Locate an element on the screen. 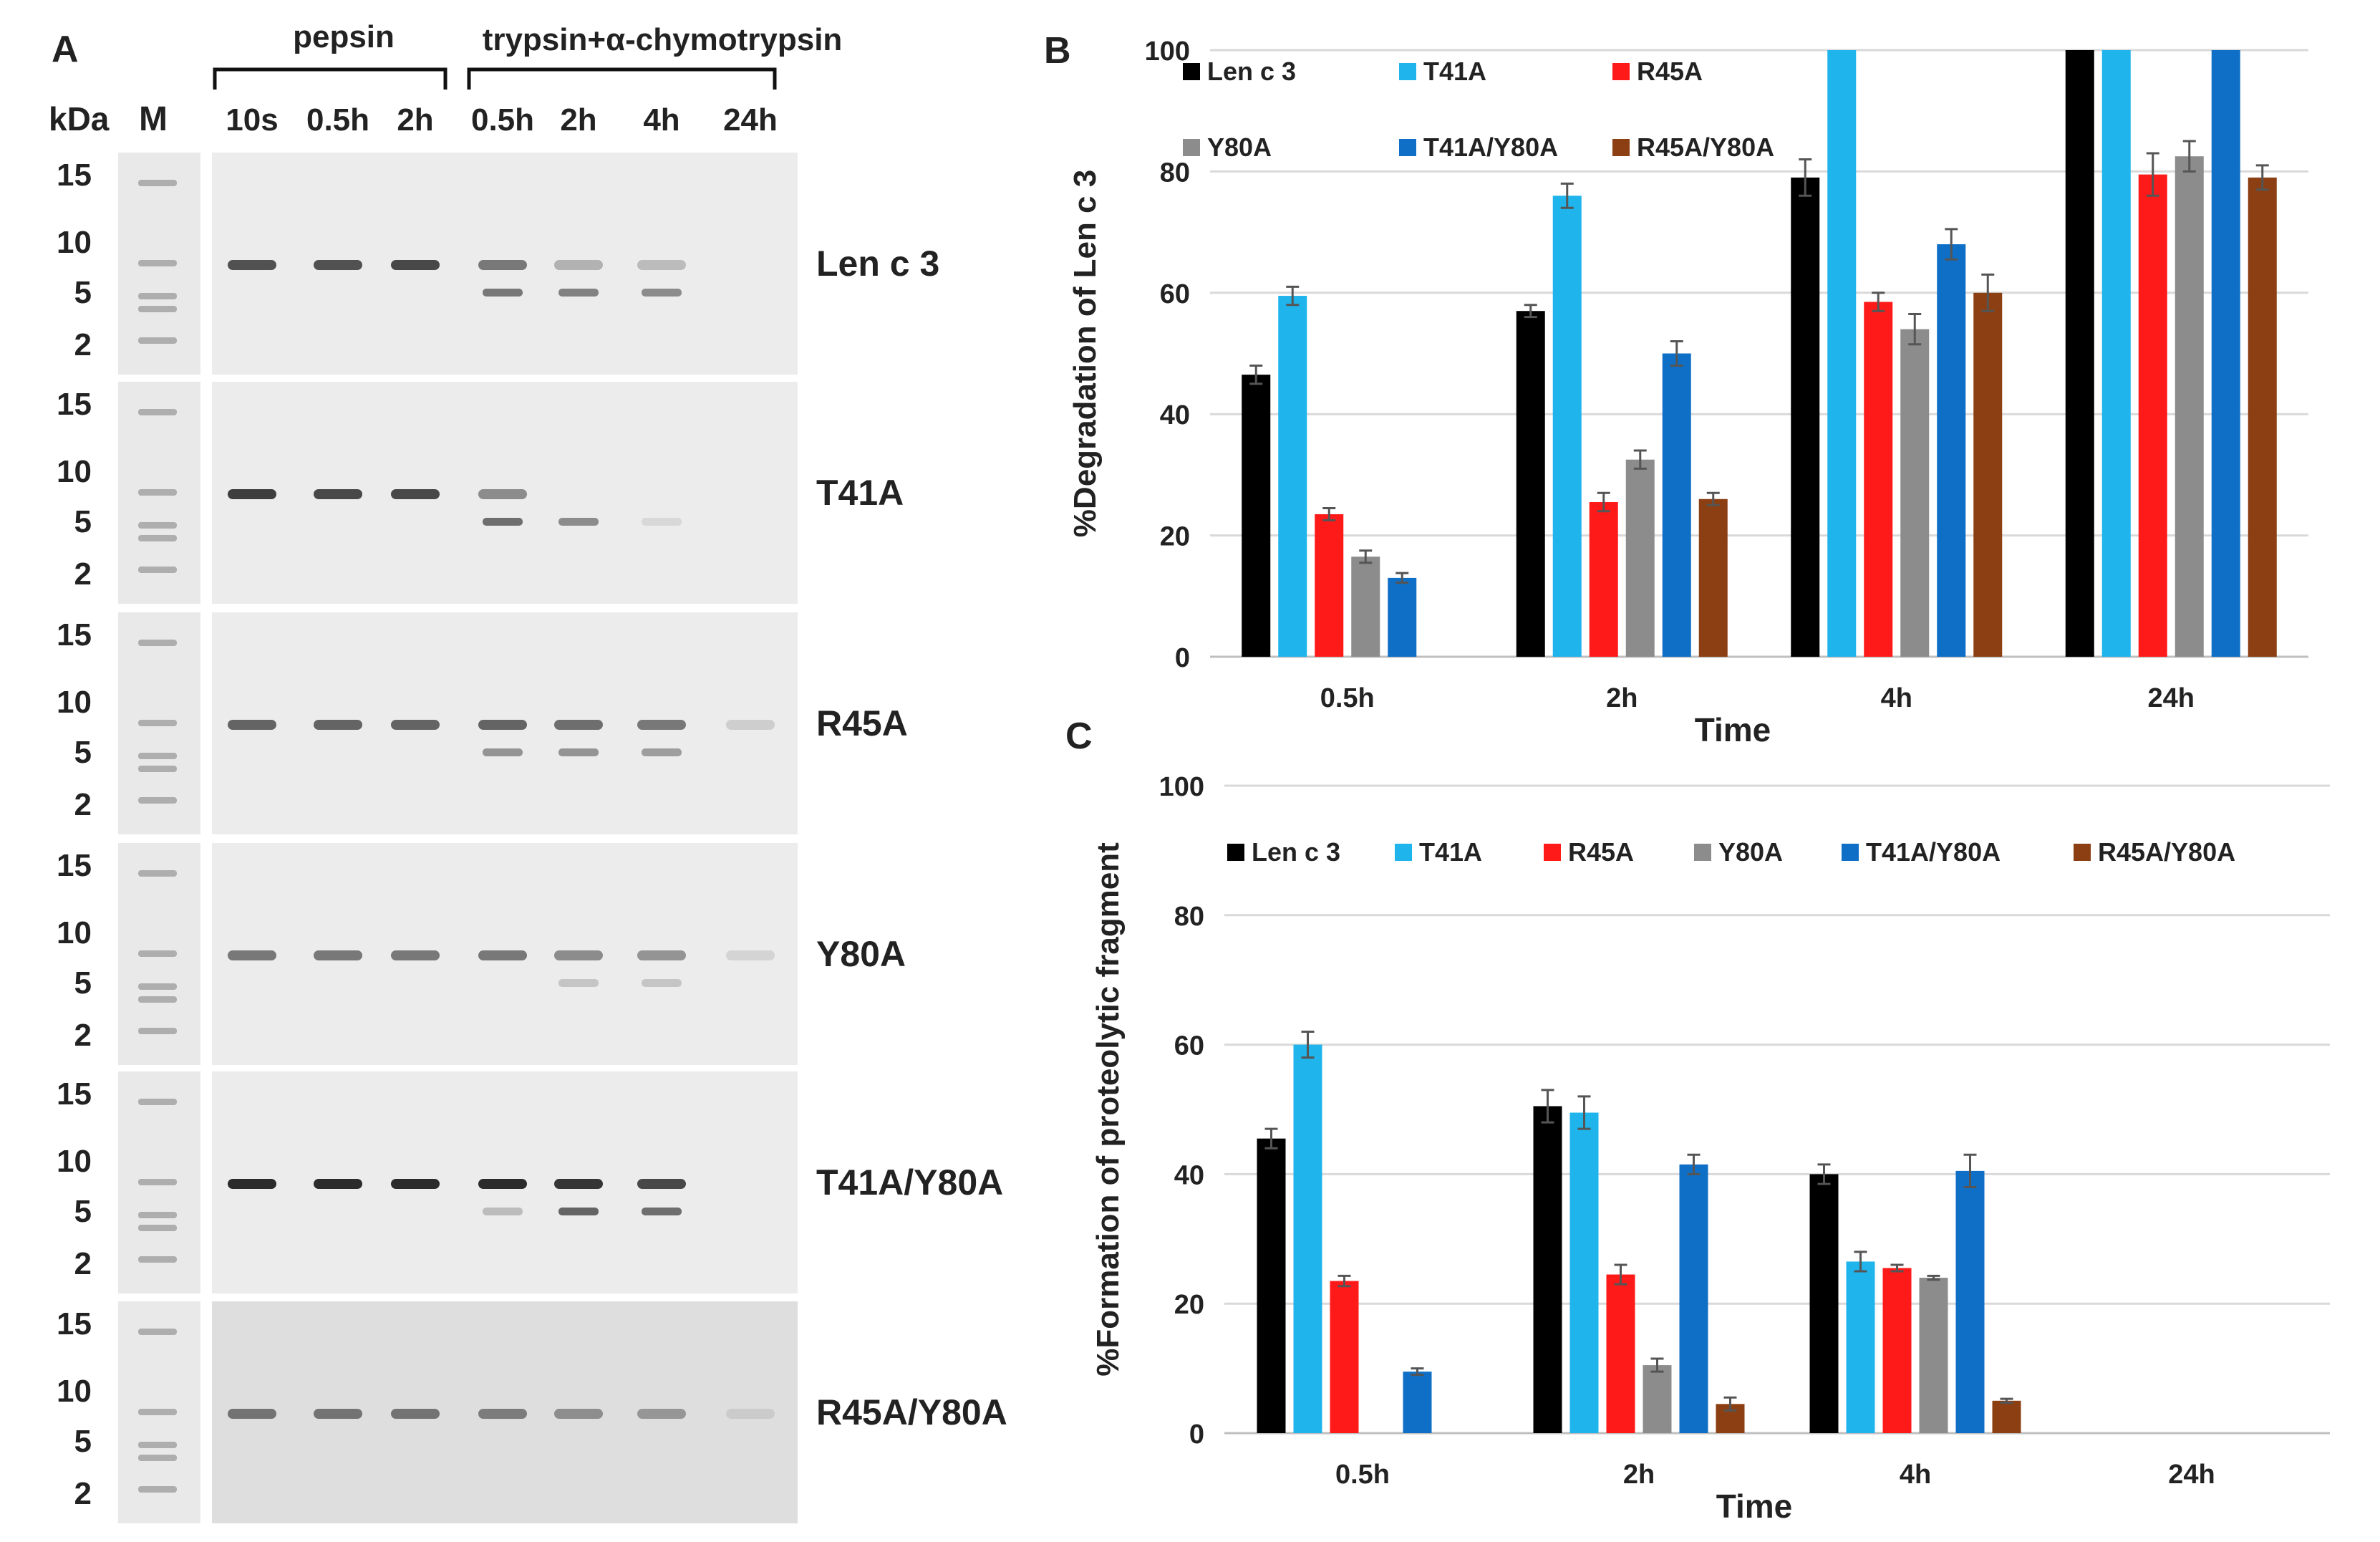  lane-labels: 10s 0.5h 2h 0.5h 2h 4h 24h is located at coordinates (502, 120).